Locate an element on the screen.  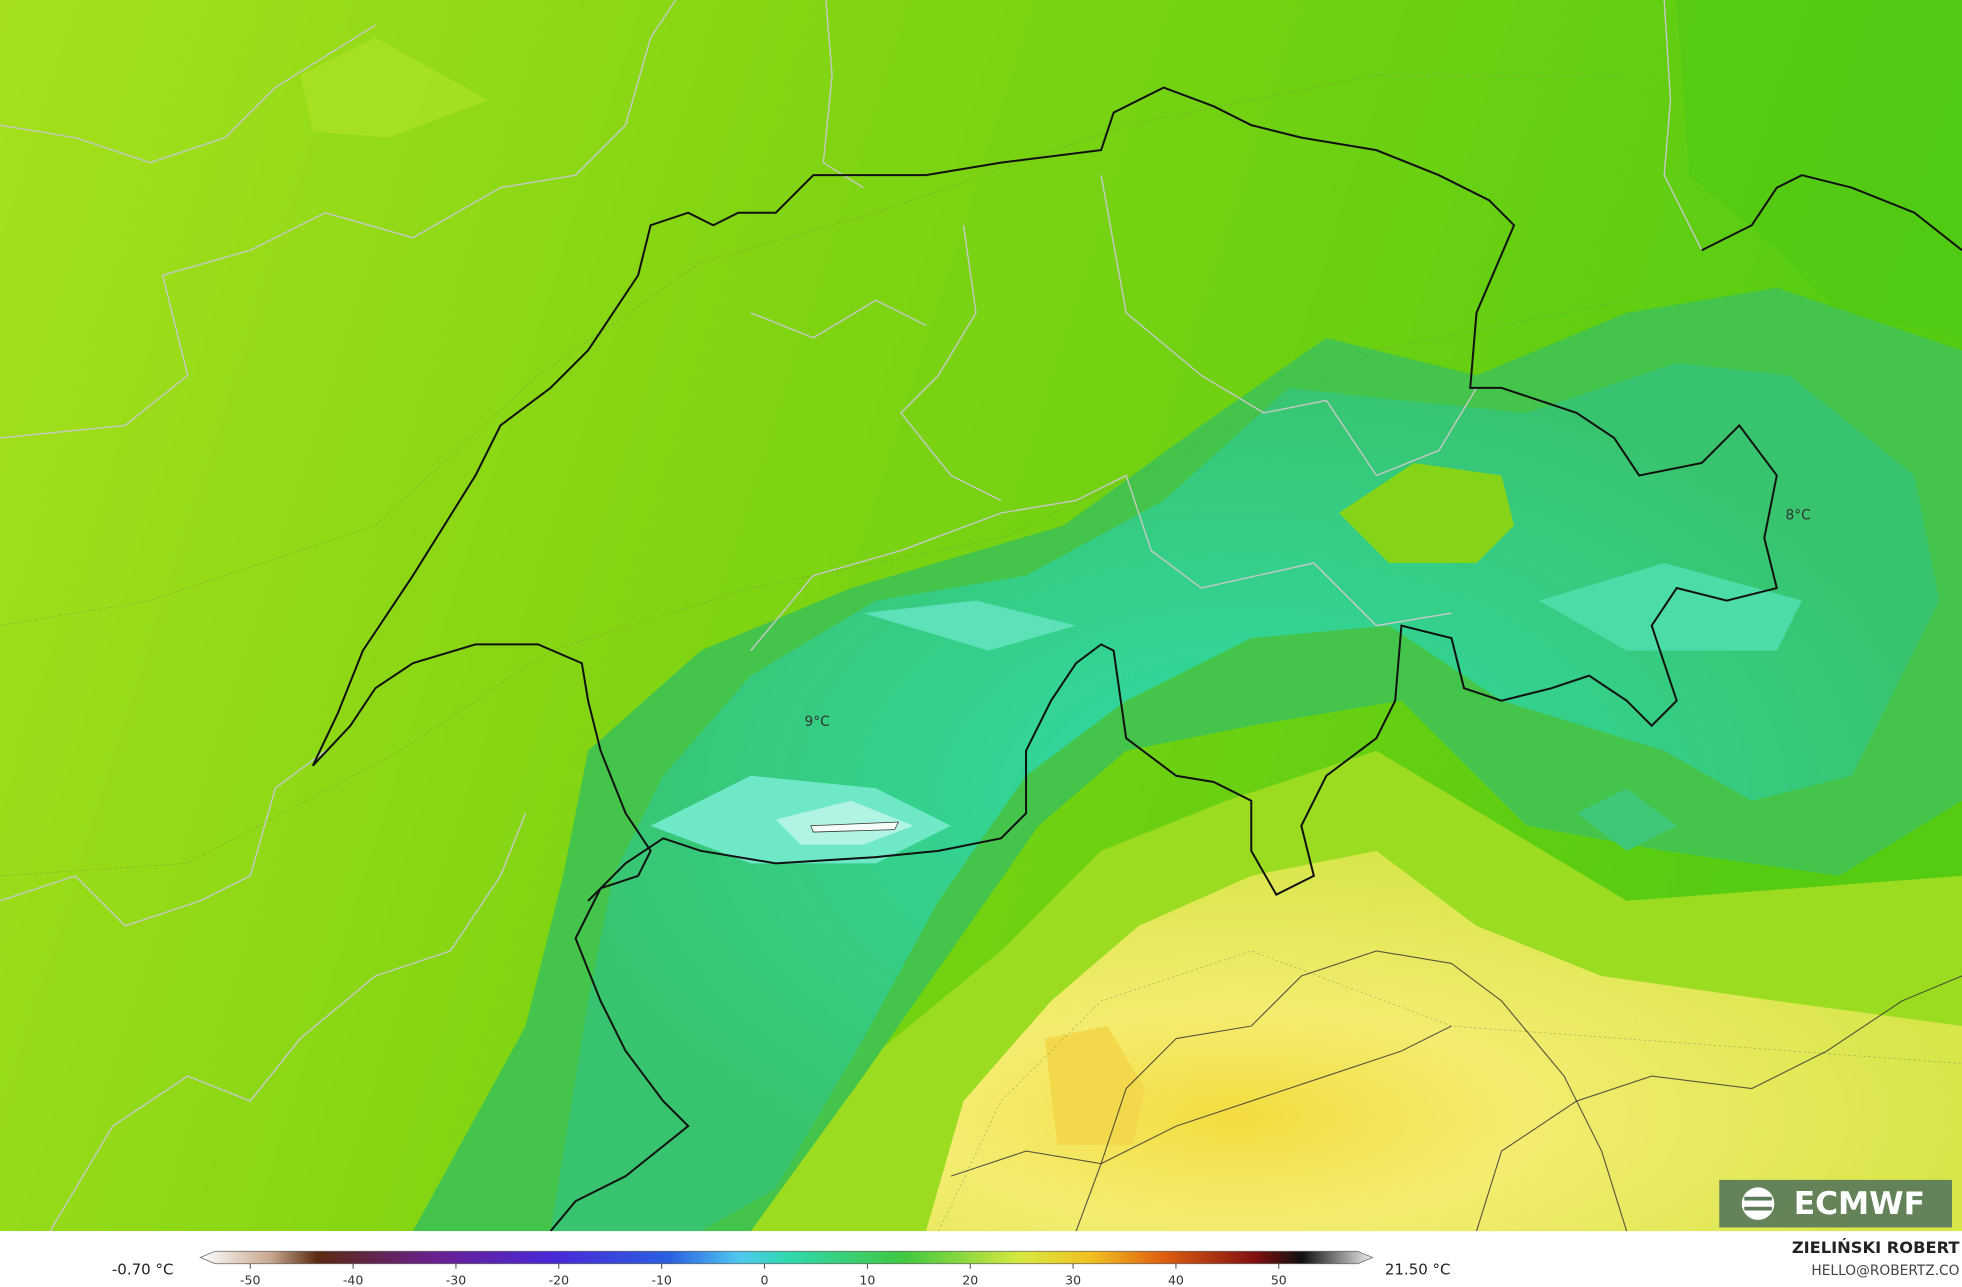
colorbar-tick-label: 40 is located at coordinates (1176, 1280).